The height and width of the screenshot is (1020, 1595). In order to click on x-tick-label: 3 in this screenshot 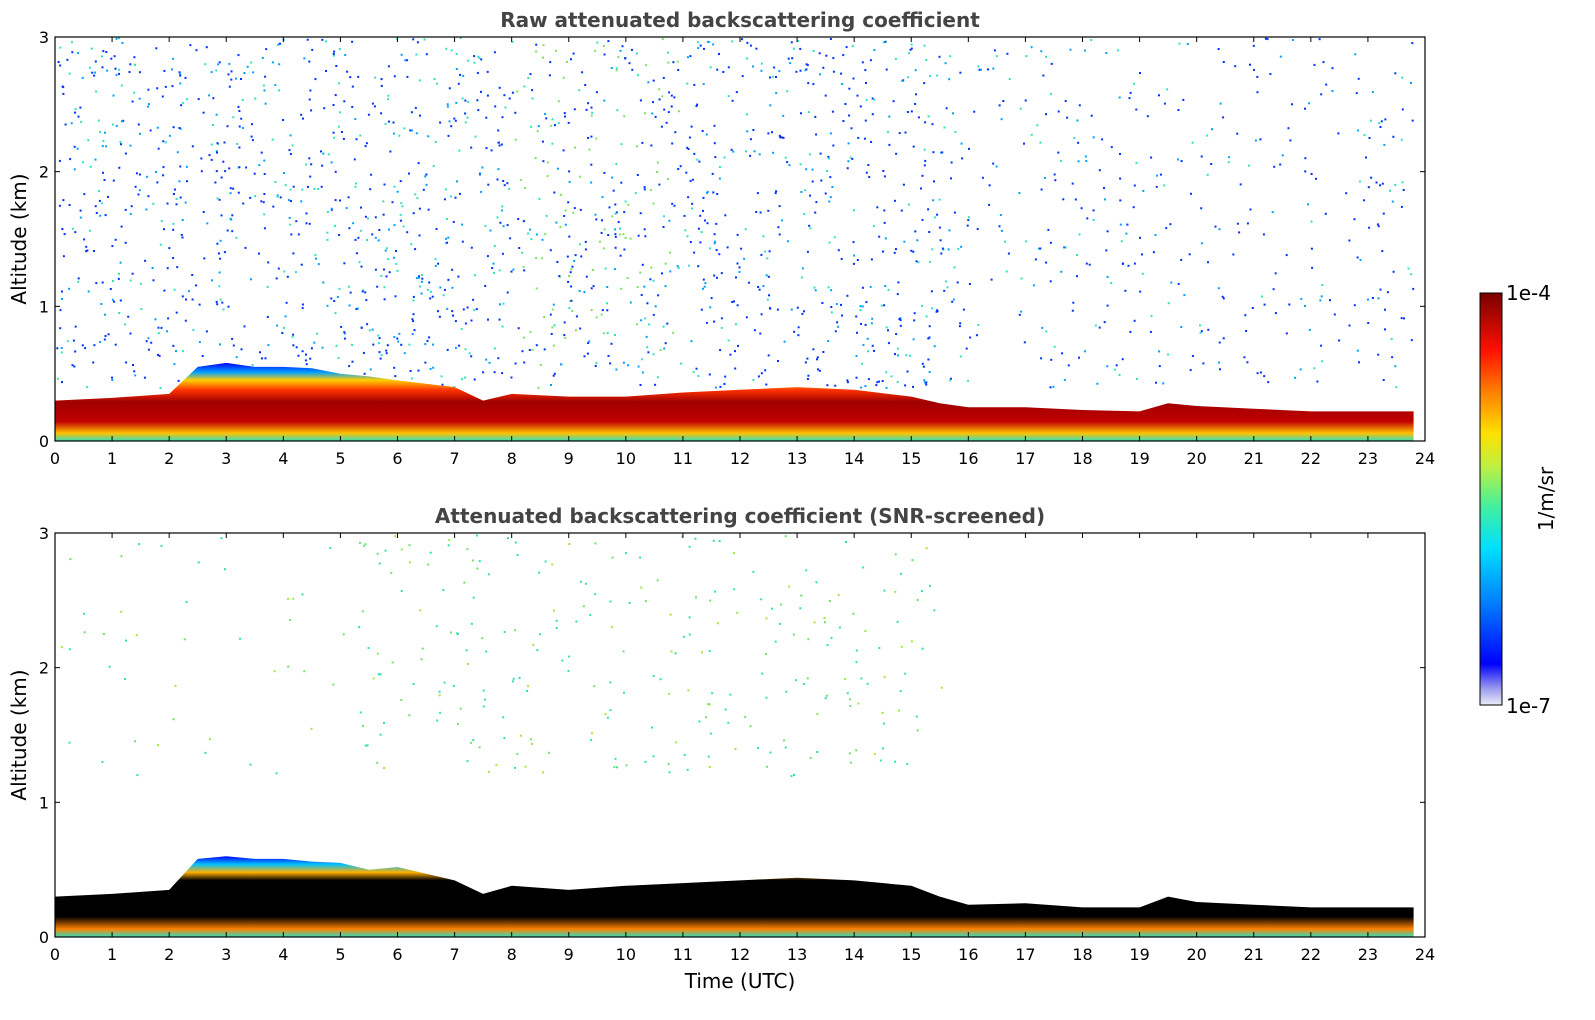, I will do `click(226, 458)`.